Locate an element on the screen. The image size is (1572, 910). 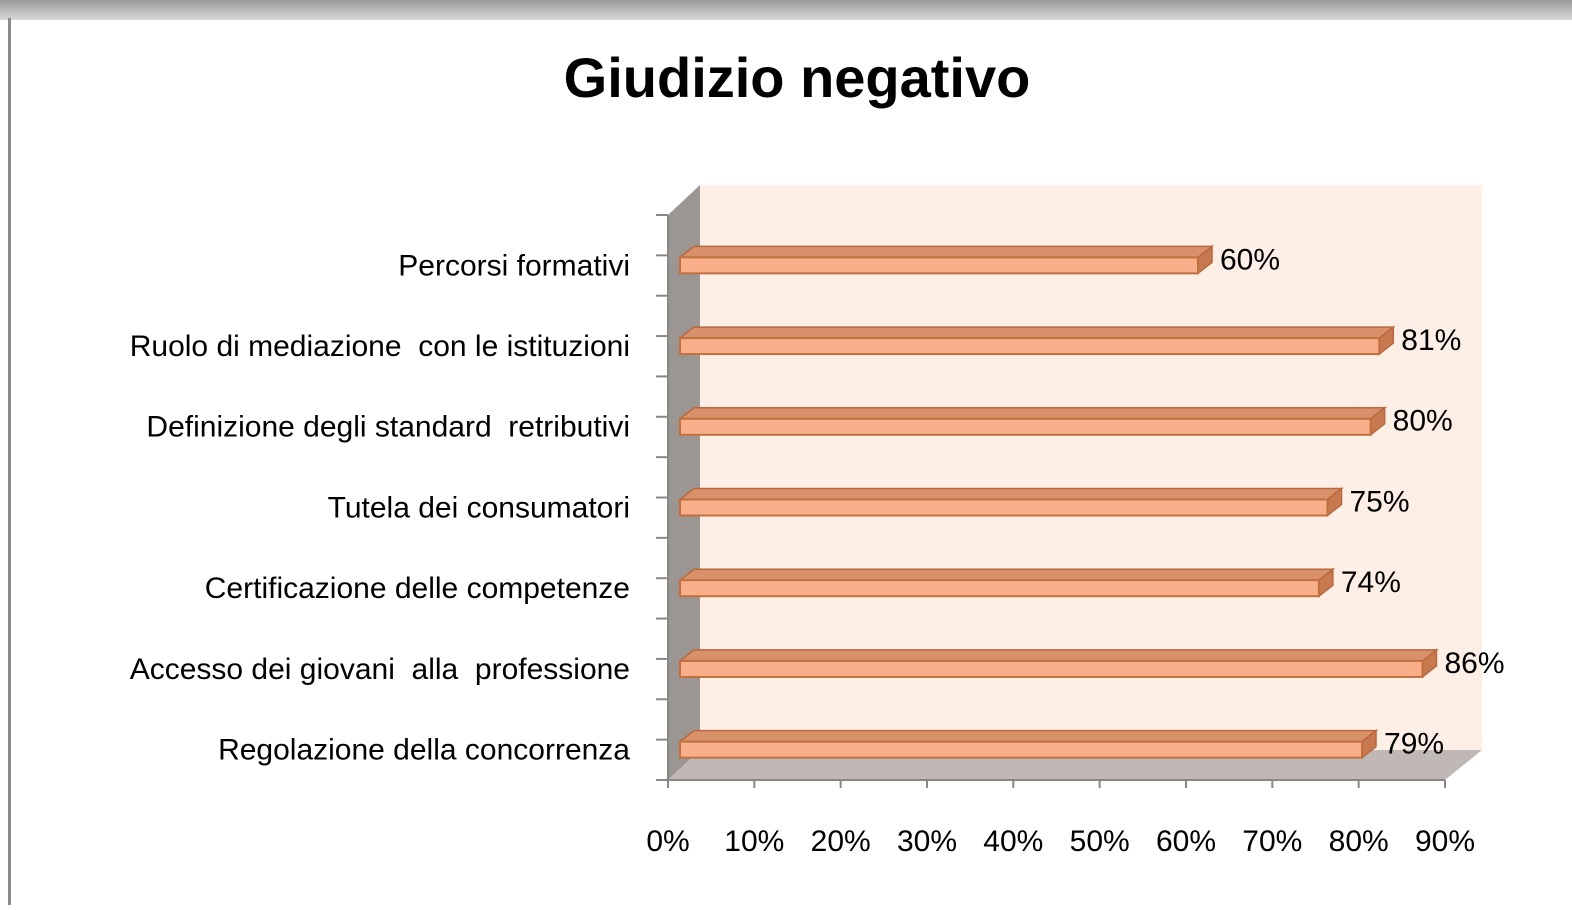
value-label: 80% is located at coordinates (1423, 421).